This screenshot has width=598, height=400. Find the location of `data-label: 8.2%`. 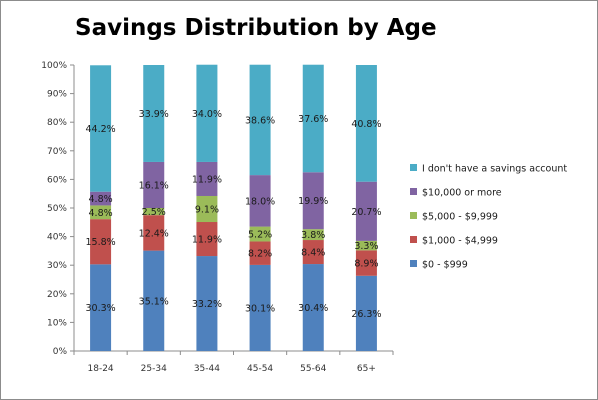

data-label: 8.2% is located at coordinates (260, 254).